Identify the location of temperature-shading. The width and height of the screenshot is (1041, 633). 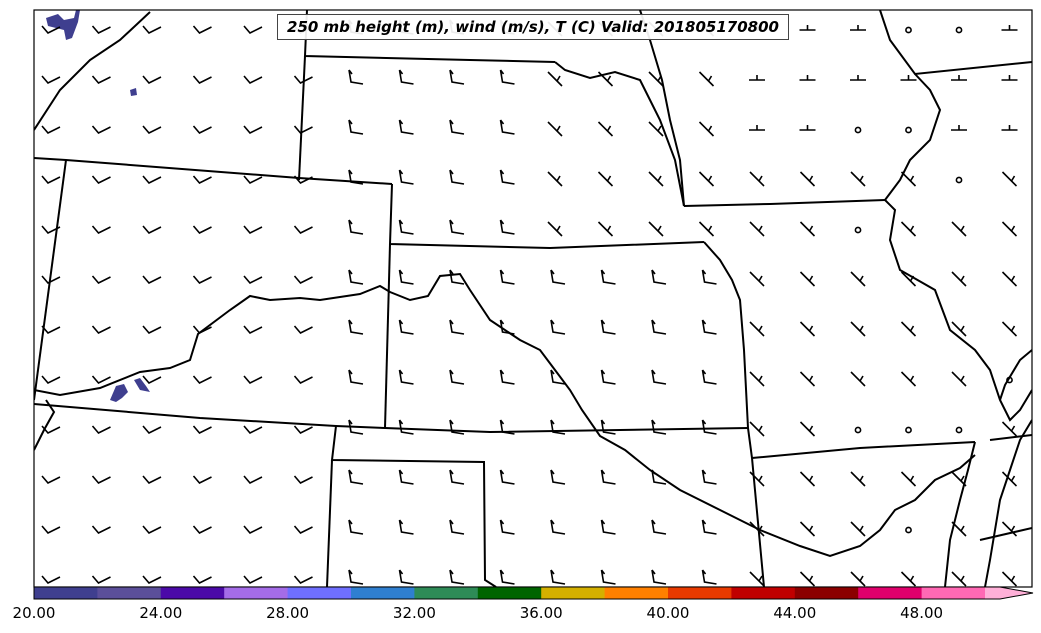
(98, 206).